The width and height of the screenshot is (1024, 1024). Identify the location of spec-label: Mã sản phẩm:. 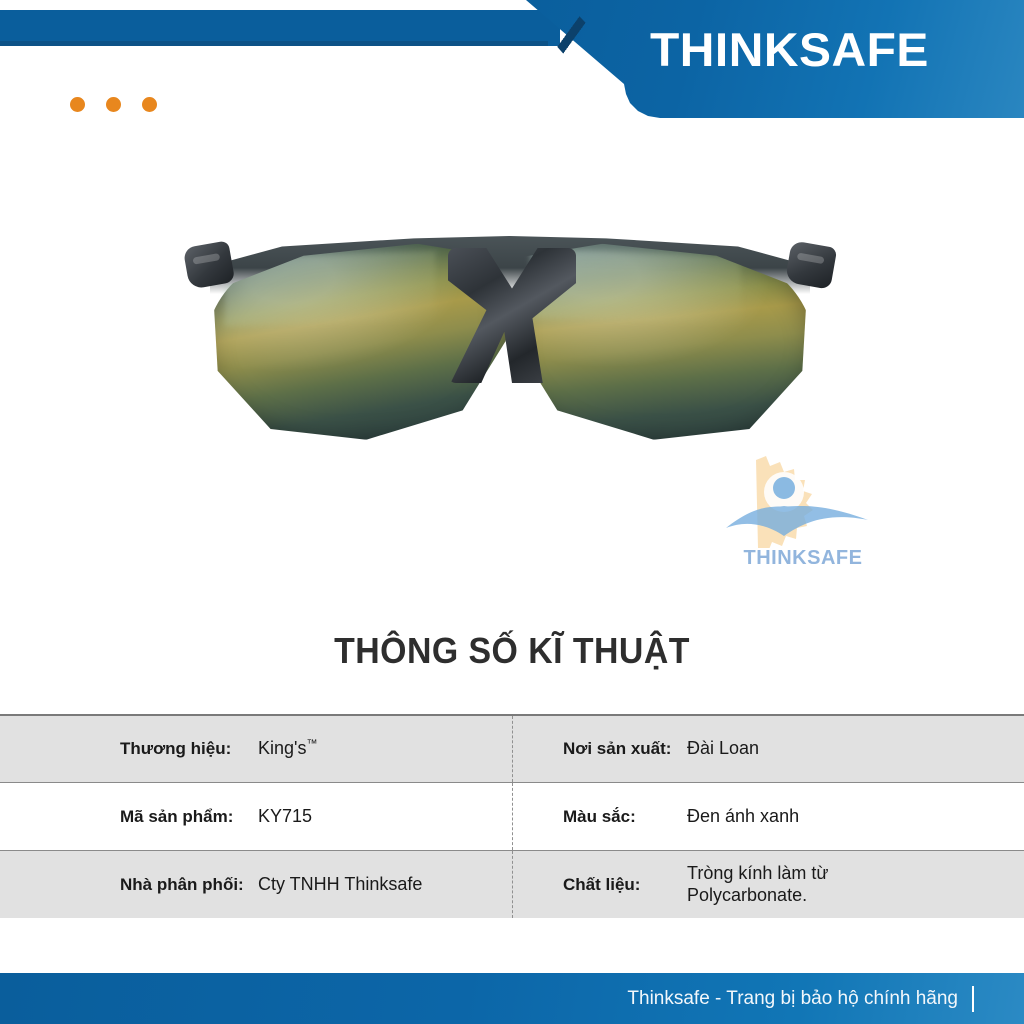
(177, 816).